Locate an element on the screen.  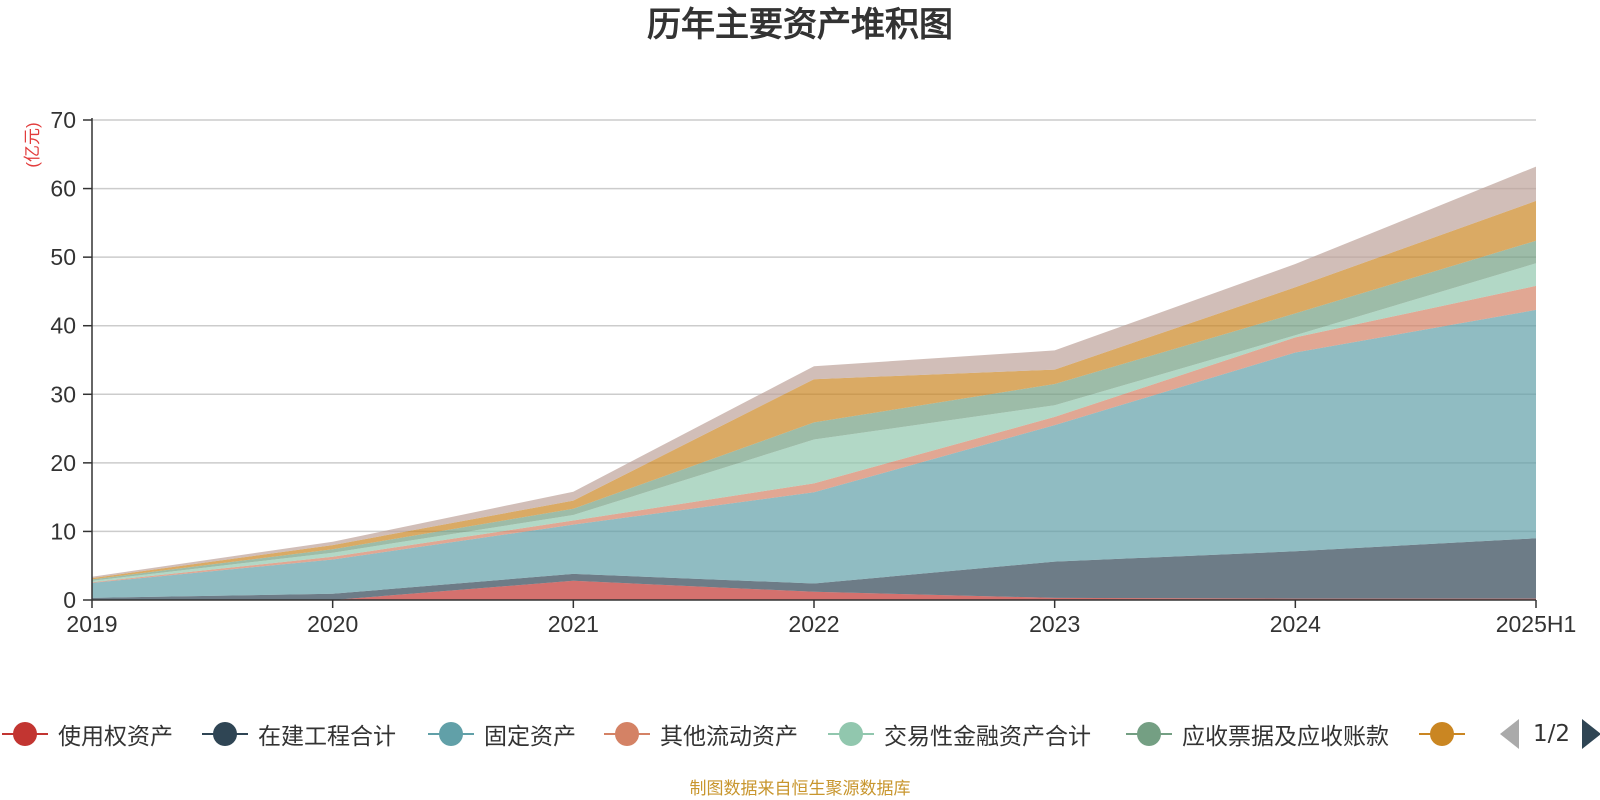
legend-item is located at coordinates (1442, 734).